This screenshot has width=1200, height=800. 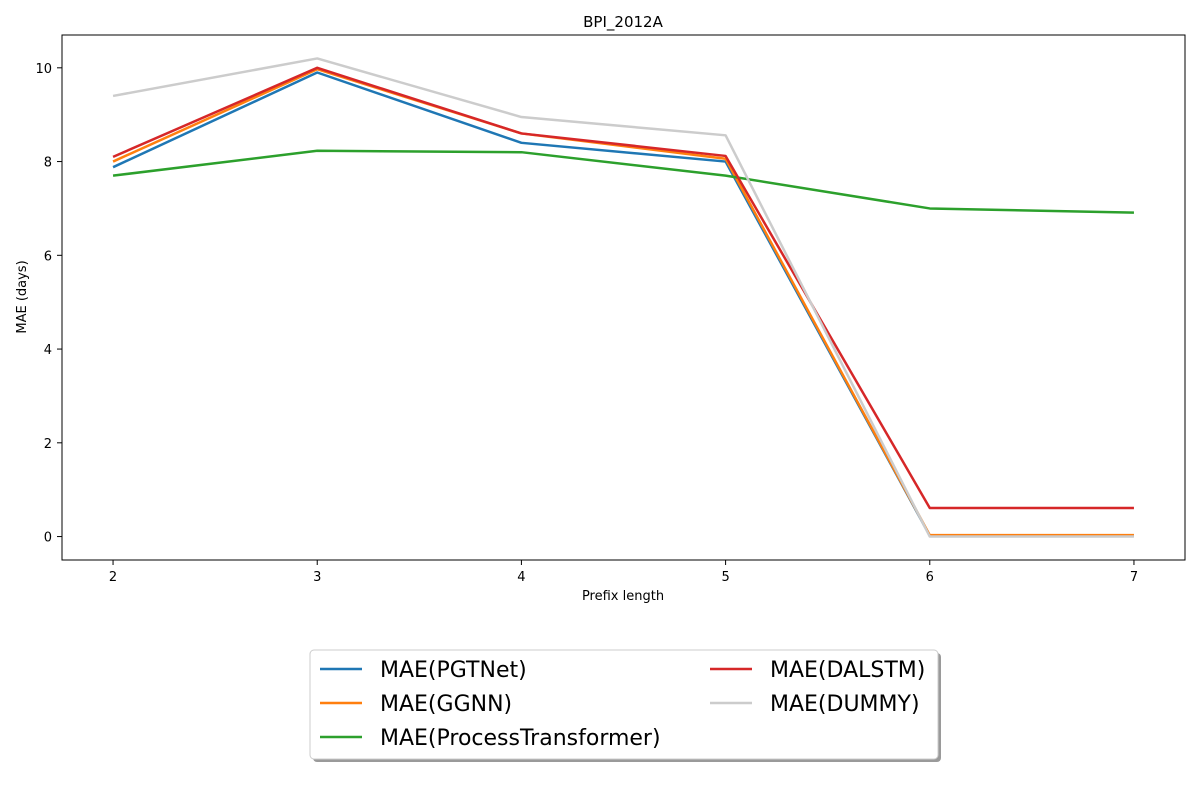 I want to click on x-axis-title: Prefix length, so click(x=623, y=596).